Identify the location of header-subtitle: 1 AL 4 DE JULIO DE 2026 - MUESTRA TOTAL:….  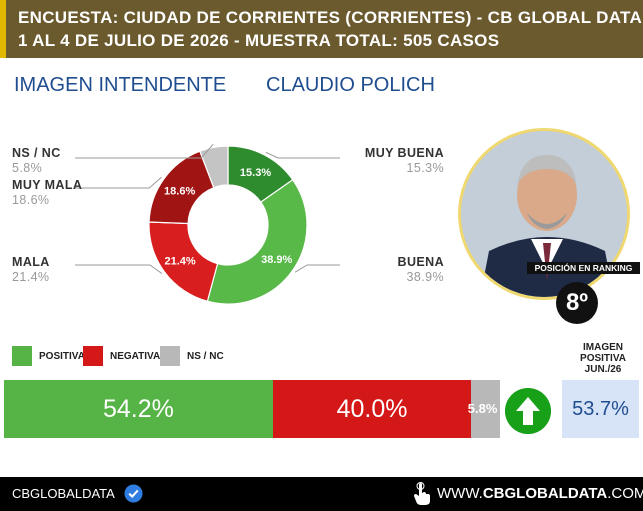
(259, 40).